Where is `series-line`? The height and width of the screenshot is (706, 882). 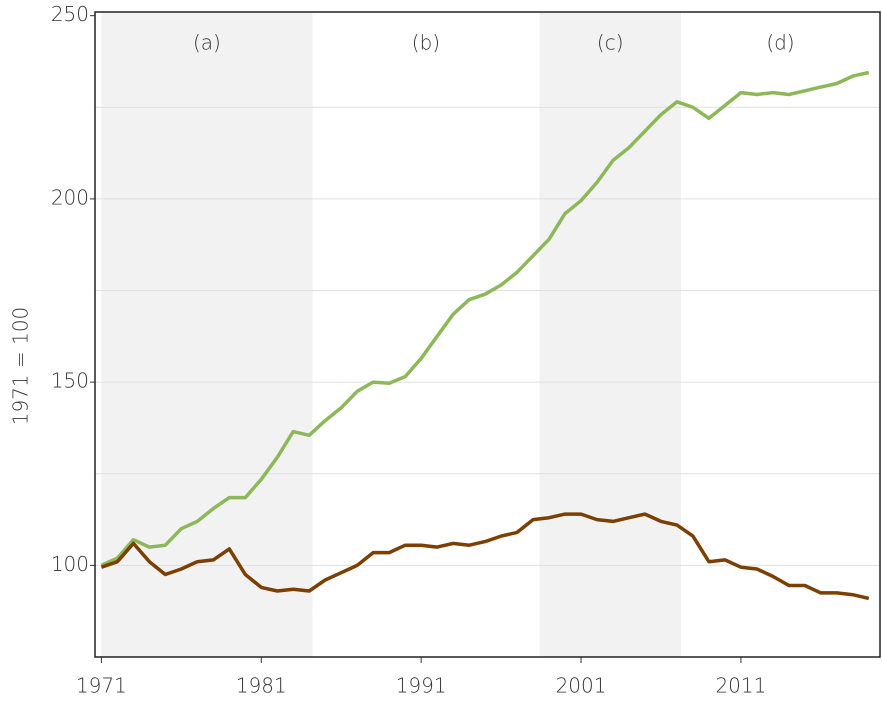 series-line is located at coordinates (485, 556).